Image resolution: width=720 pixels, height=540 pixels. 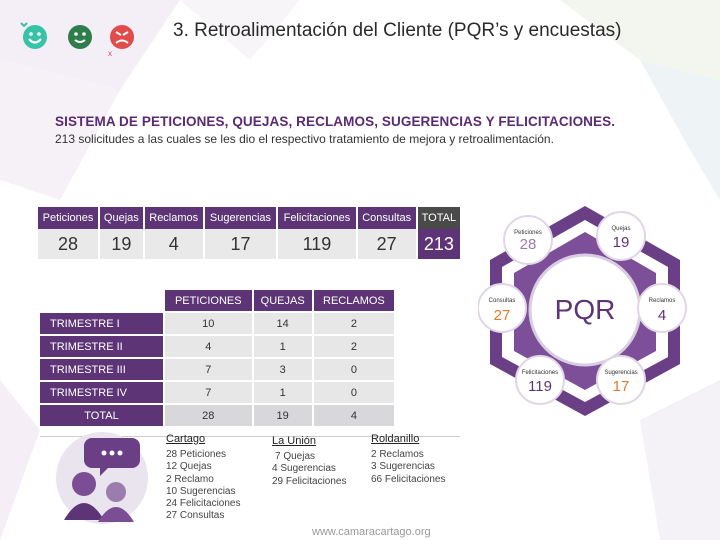 What do you see at coordinates (101, 301) in the screenshot?
I see `quarterly-header-blank` at bounding box center [101, 301].